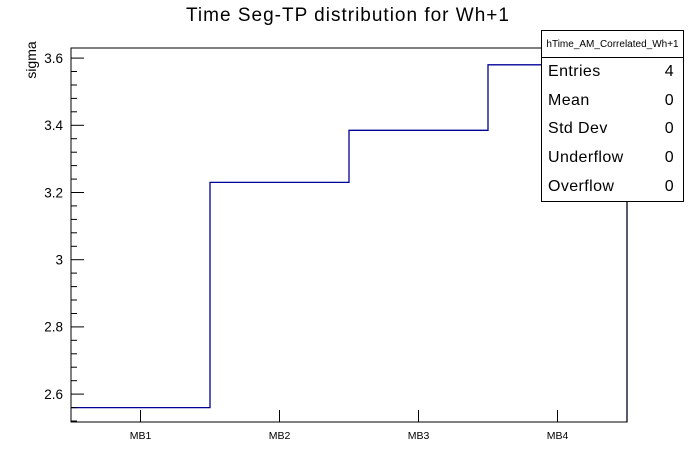  I want to click on y-tick-label: 3, so click(59, 260).